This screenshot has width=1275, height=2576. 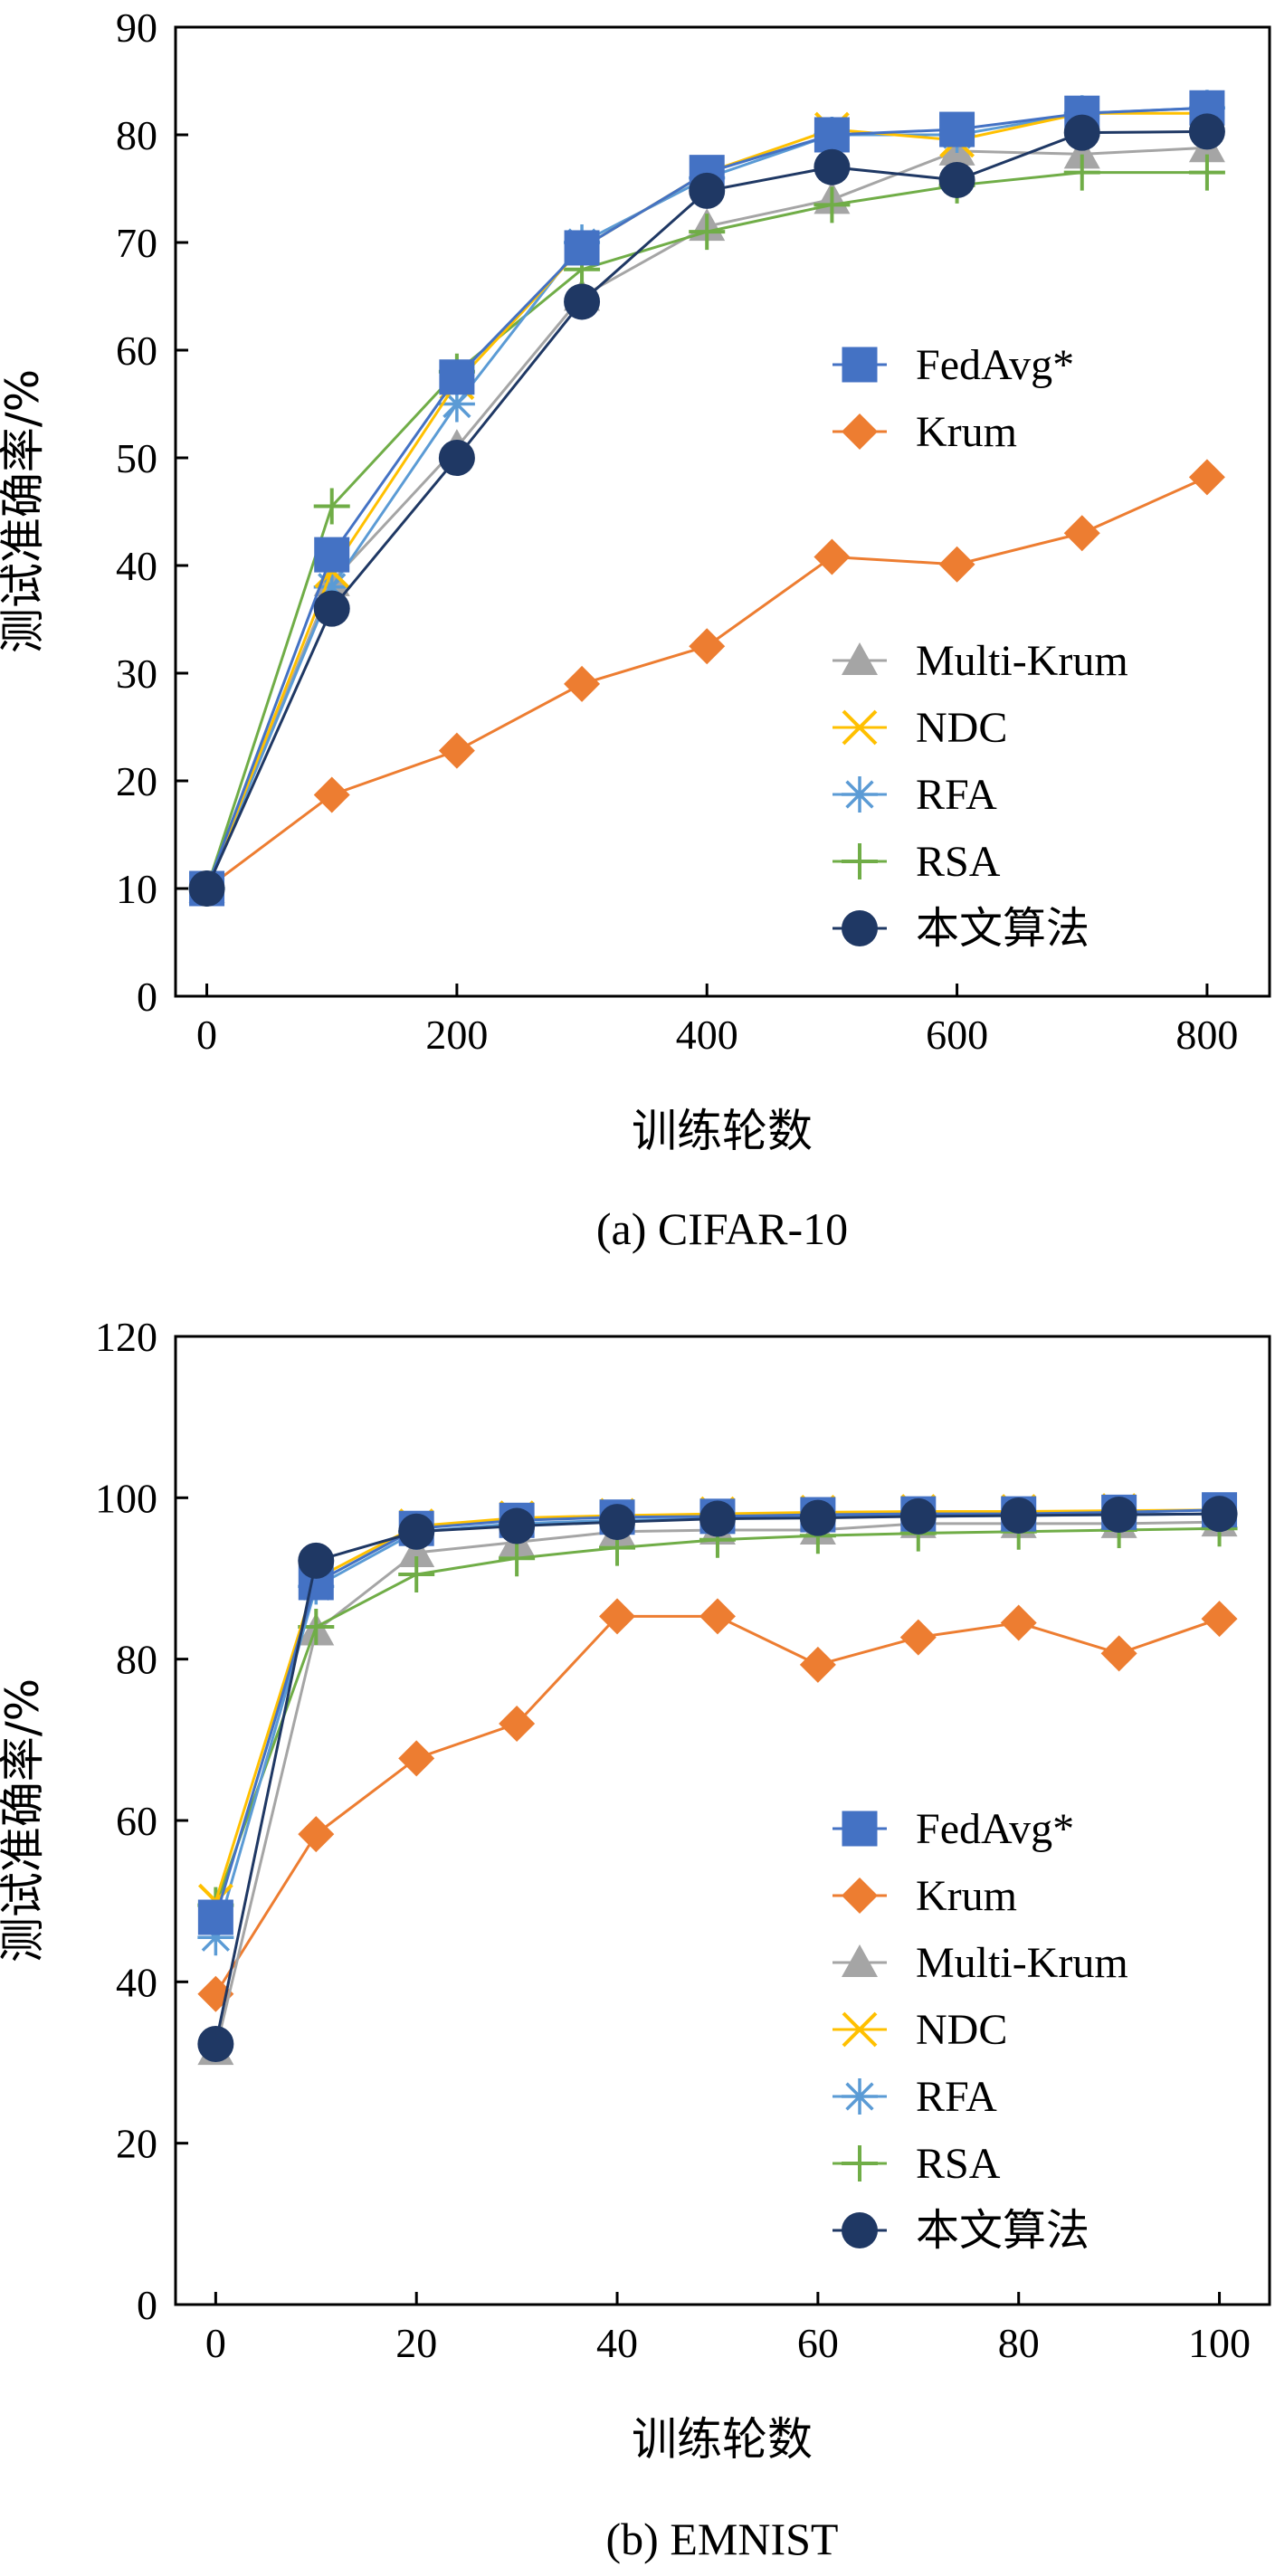 I want to click on emnist-y-tick-label: 120, so click(x=126, y=1337).